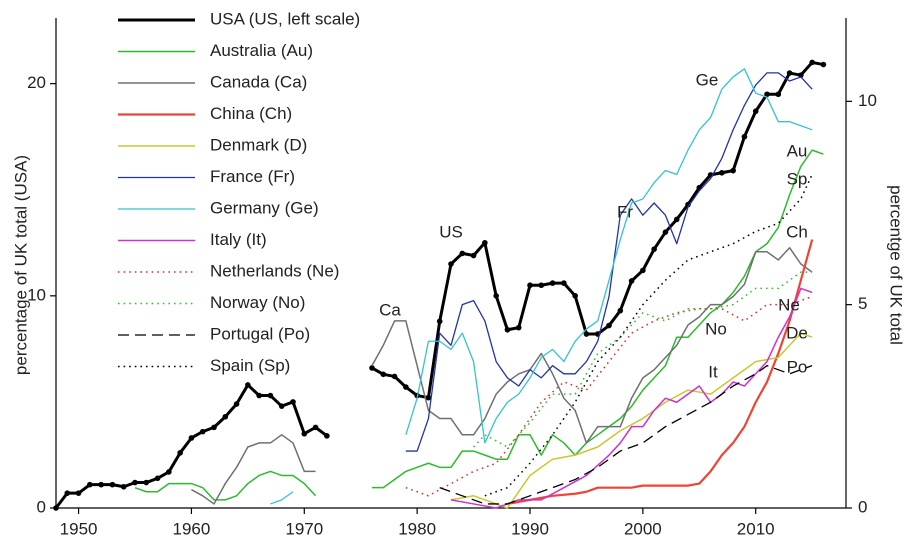 This screenshot has height=542, width=908. Describe the element at coordinates (257, 302) in the screenshot. I see `legend-label: Norway (No)` at that location.